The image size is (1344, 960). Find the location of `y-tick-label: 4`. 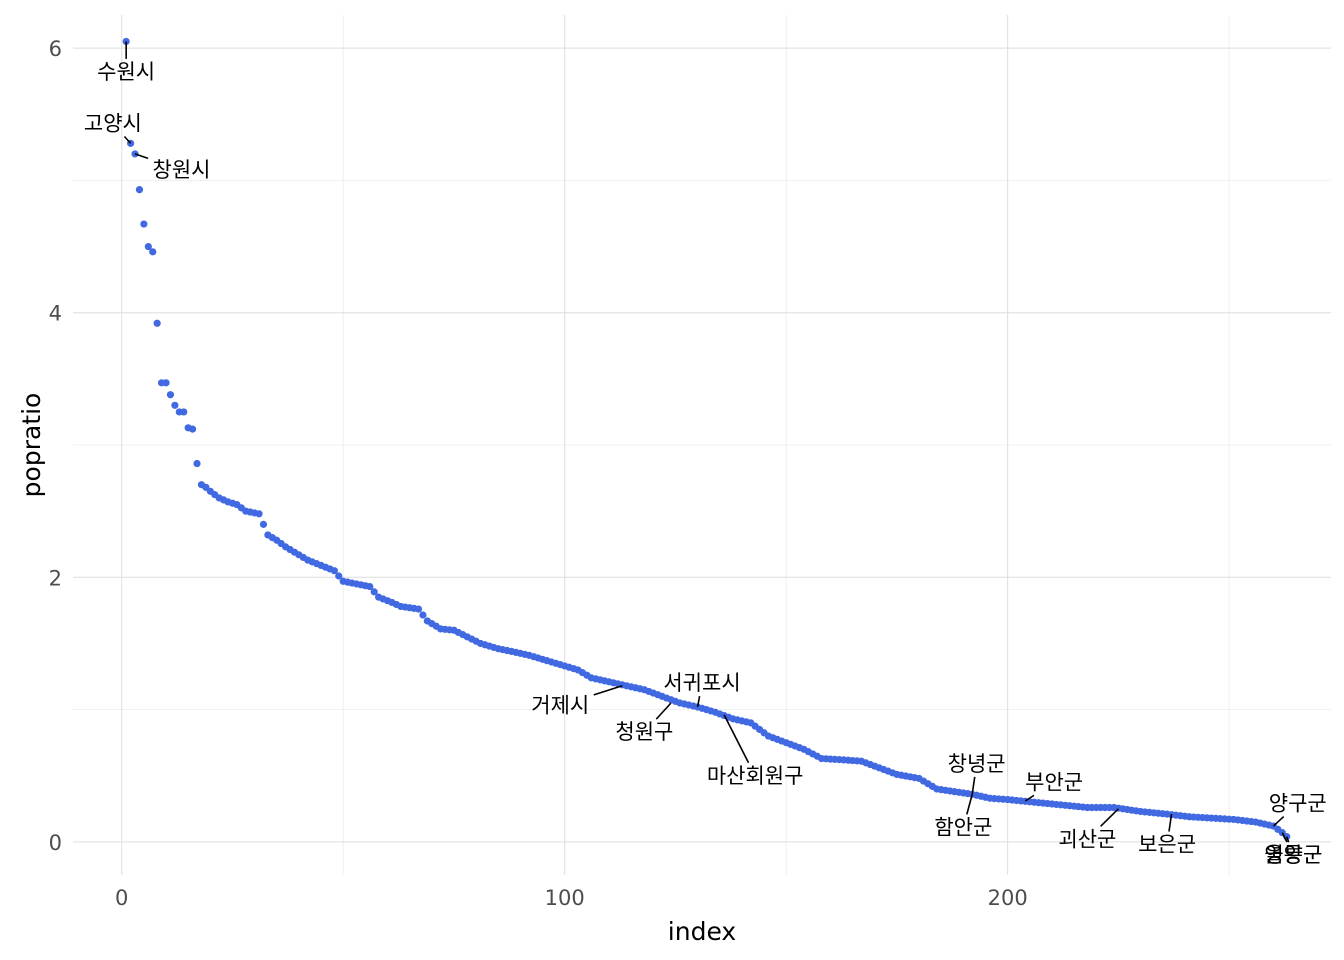

y-tick-label: 4 is located at coordinates (55, 314).